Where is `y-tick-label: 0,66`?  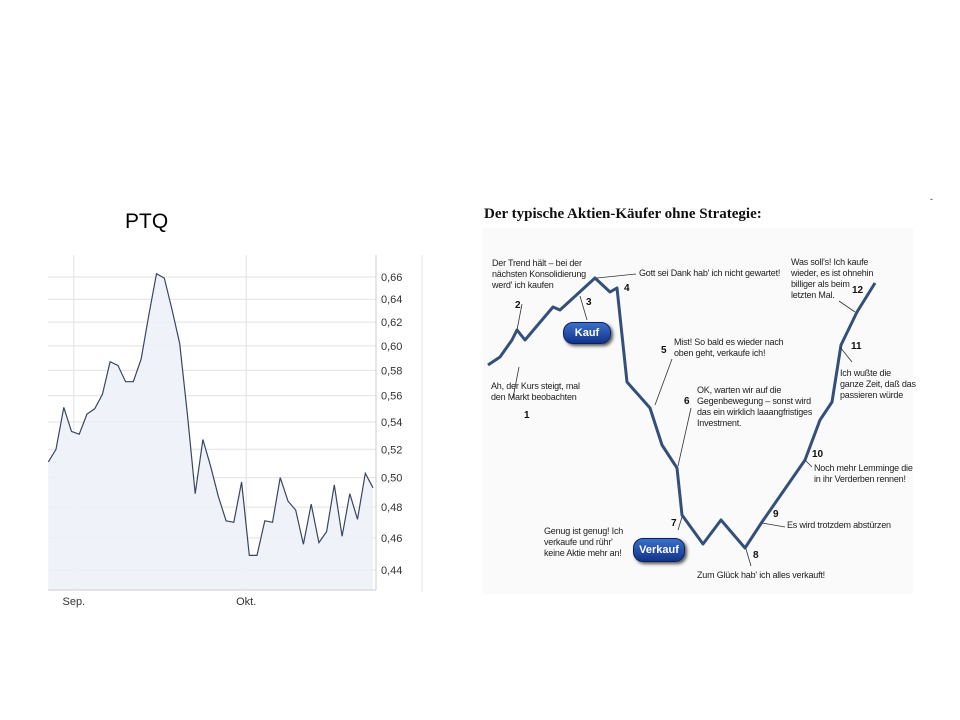
y-tick-label: 0,66 is located at coordinates (391, 278).